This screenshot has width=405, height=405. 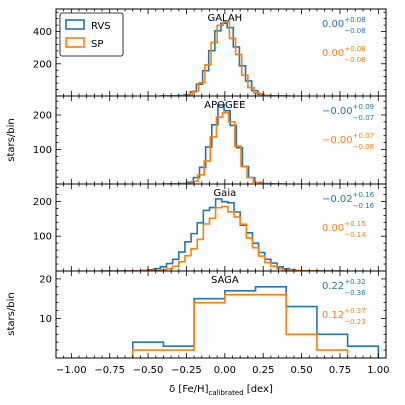 What do you see at coordinates (258, 389) in the screenshot?
I see `x-label-unit: [dex]` at bounding box center [258, 389].